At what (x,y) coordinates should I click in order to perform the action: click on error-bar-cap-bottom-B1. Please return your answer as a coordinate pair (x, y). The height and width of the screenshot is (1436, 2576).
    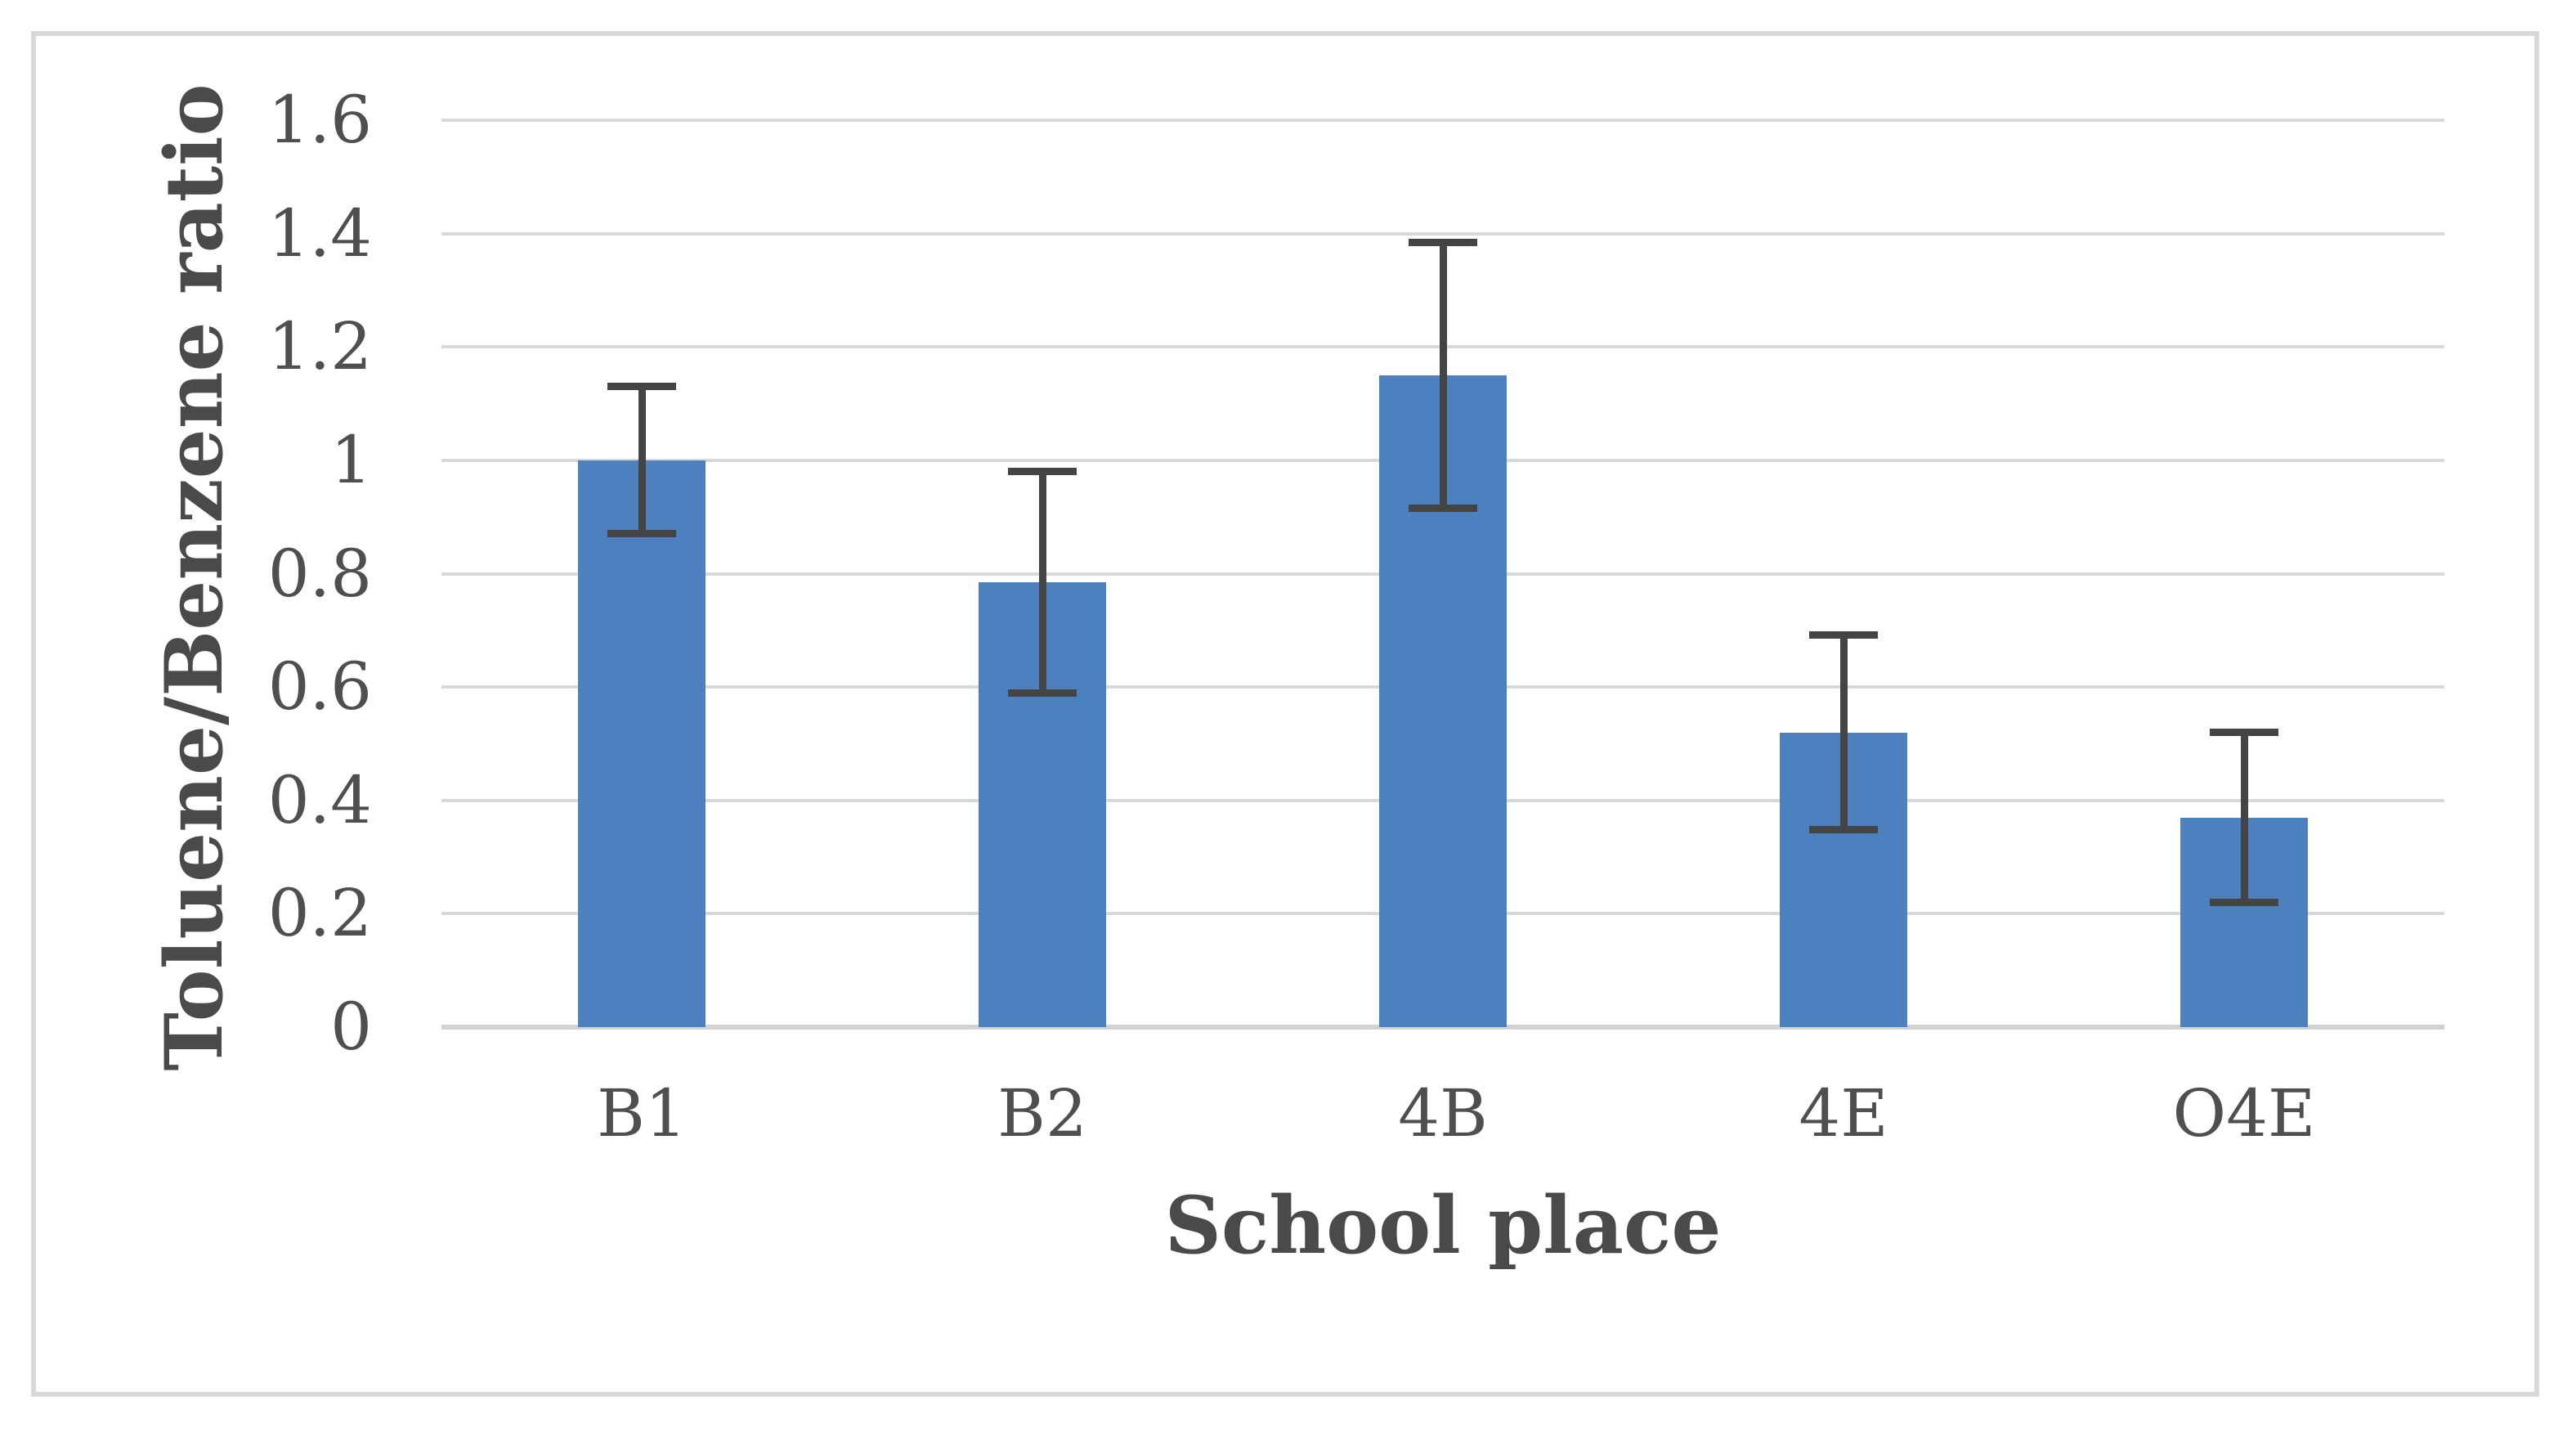
    Looking at the image, I should click on (641, 534).